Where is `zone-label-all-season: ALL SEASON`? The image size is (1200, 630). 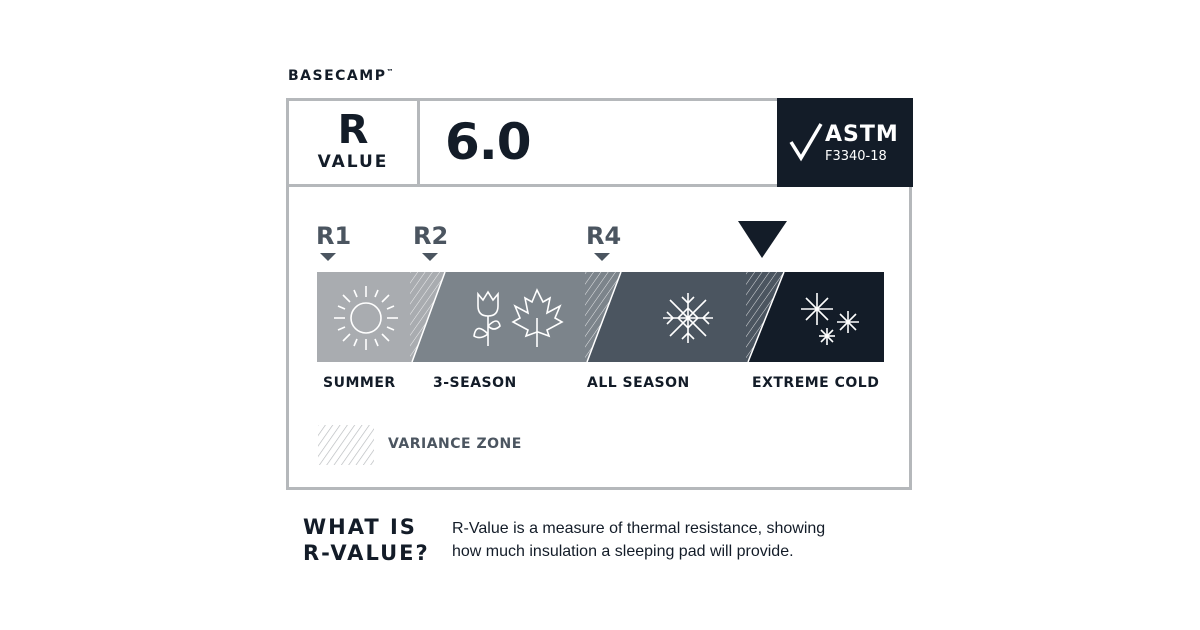
zone-label-all-season: ALL SEASON is located at coordinates (638, 383).